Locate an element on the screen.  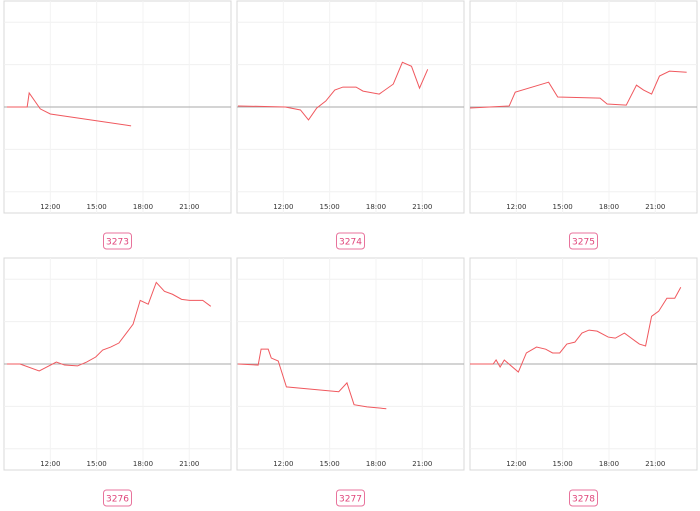
code-button: 3277 is located at coordinates (350, 498).